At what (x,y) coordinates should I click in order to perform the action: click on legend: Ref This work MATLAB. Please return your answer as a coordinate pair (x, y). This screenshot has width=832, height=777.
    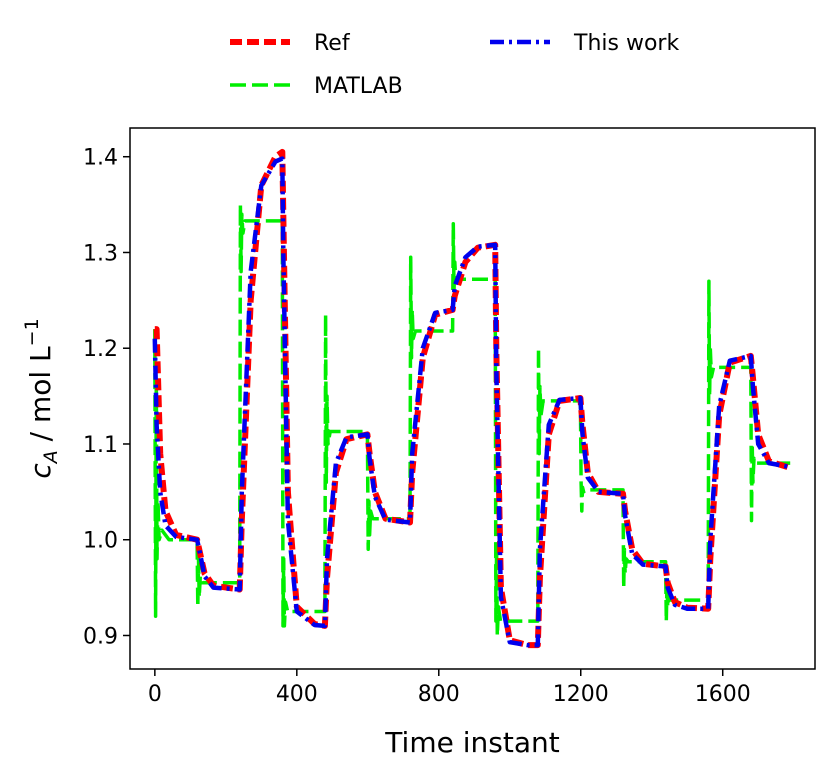
    Looking at the image, I should click on (454, 65).